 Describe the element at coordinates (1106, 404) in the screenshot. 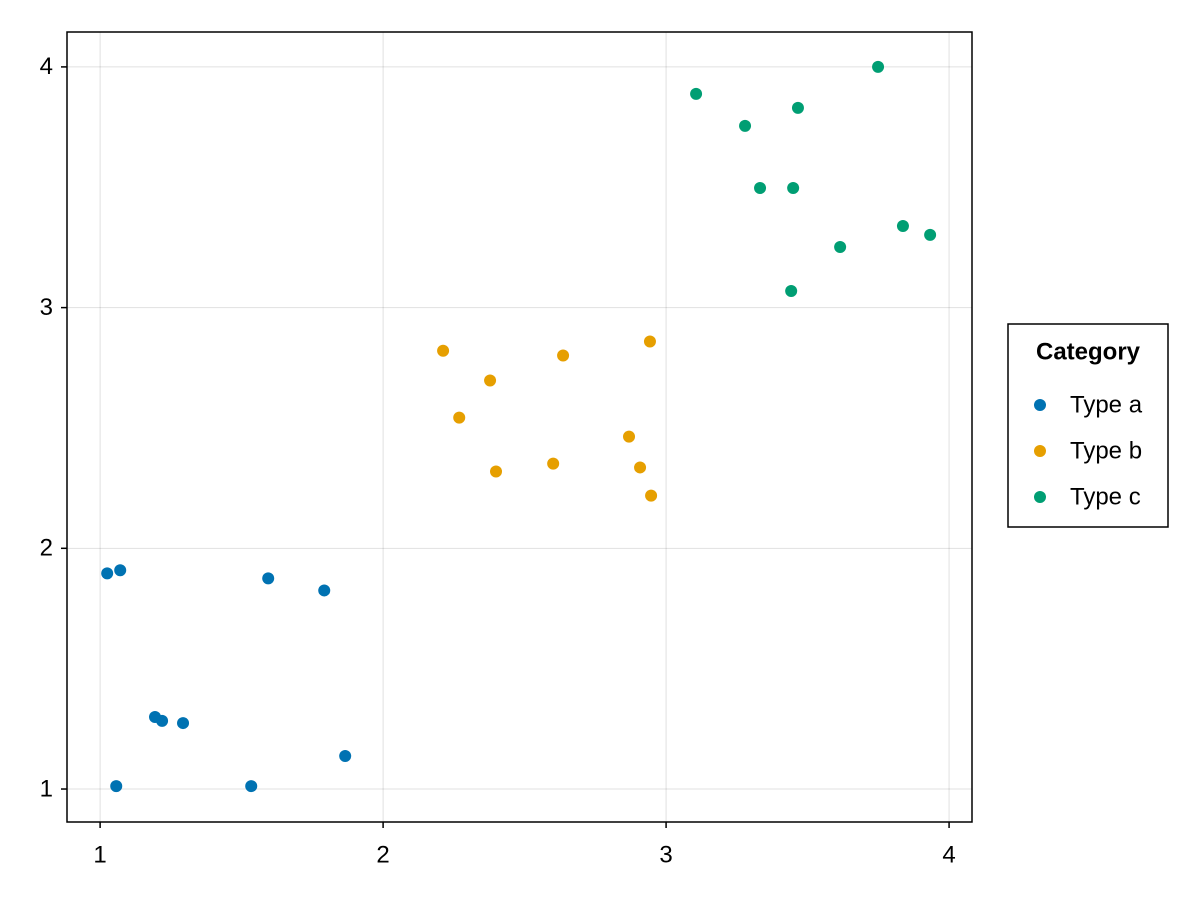

I see `legend-label: Type a` at that location.